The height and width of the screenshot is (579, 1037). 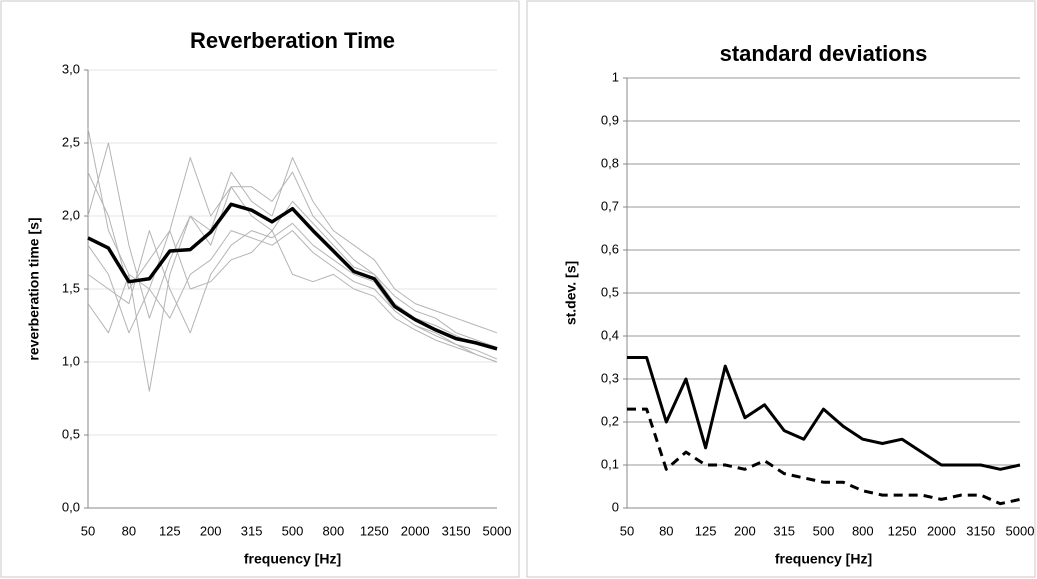 What do you see at coordinates (610, 119) in the screenshot?
I see `y-tick-label: 0,9` at bounding box center [610, 119].